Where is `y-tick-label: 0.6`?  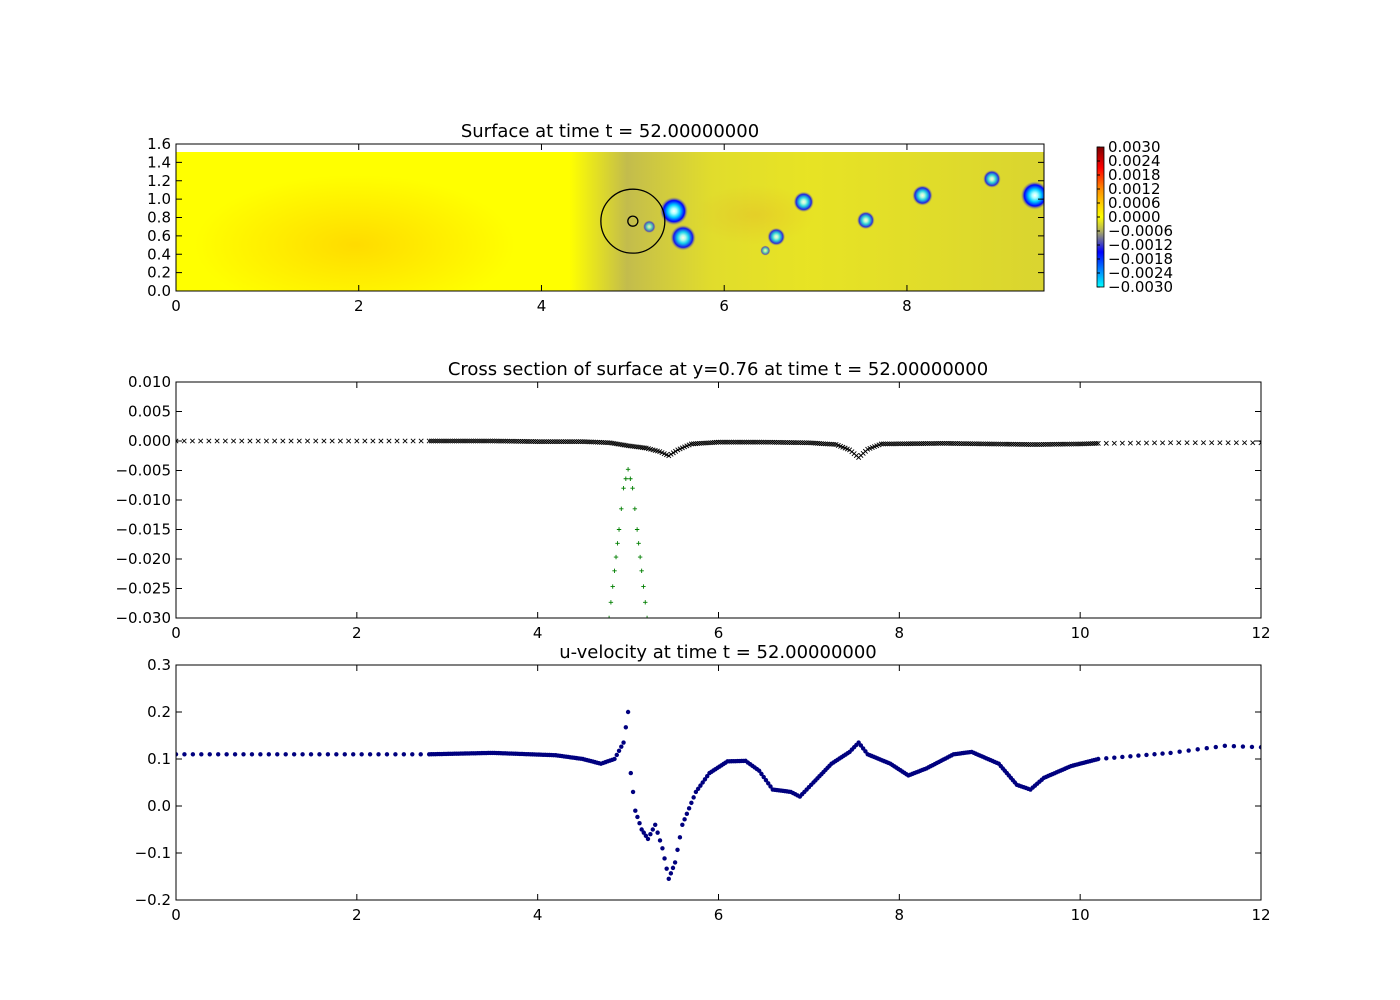 y-tick-label: 0.6 is located at coordinates (159, 236).